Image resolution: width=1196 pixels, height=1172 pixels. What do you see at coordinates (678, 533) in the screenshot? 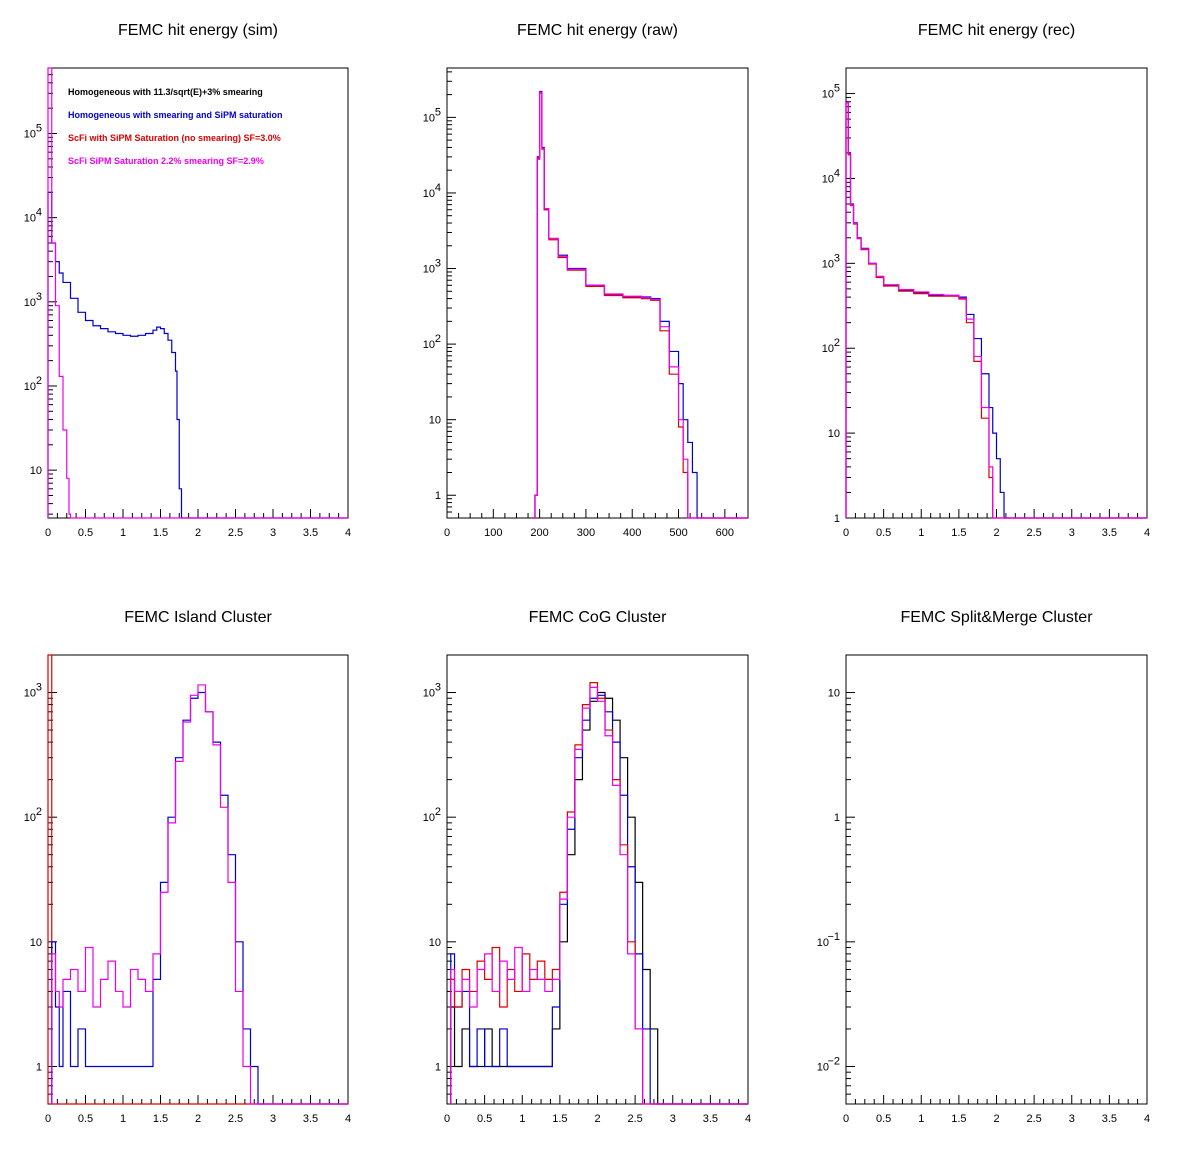
I see `x-tick-label: 500` at bounding box center [678, 533].